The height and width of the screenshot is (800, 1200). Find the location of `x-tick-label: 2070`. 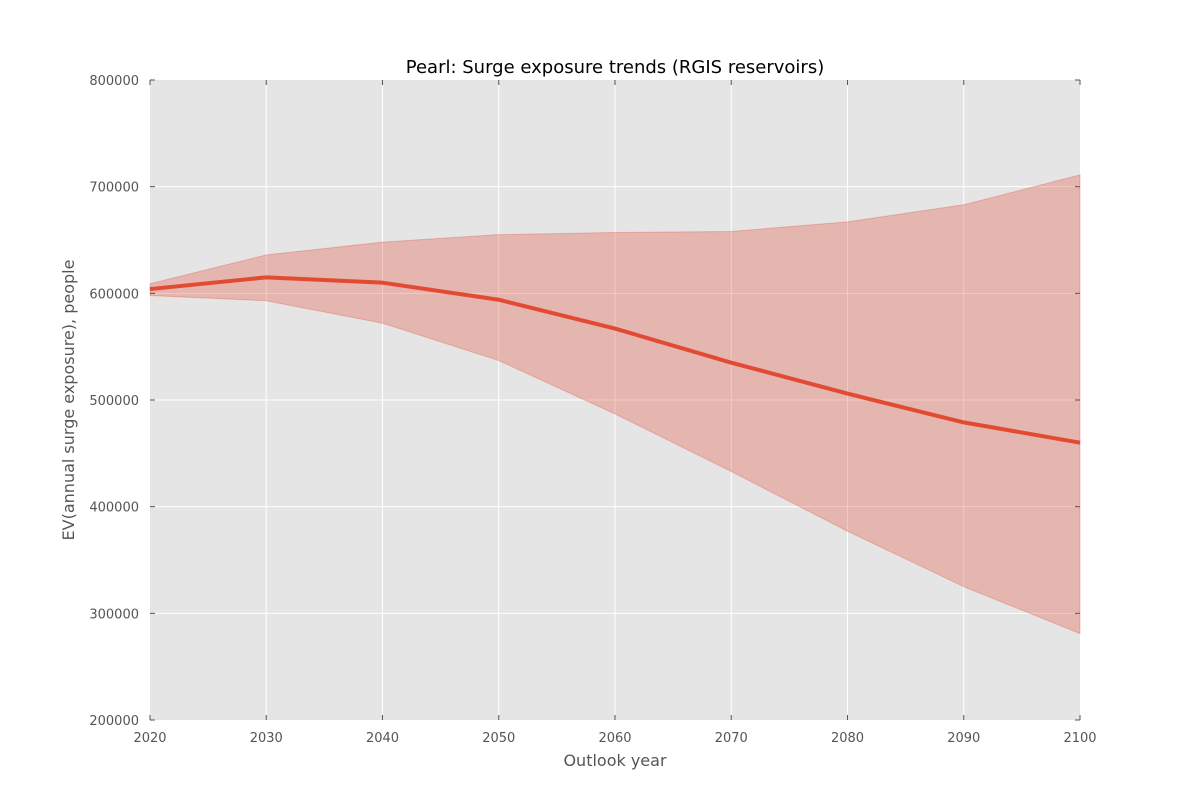

x-tick-label: 2070 is located at coordinates (731, 738).